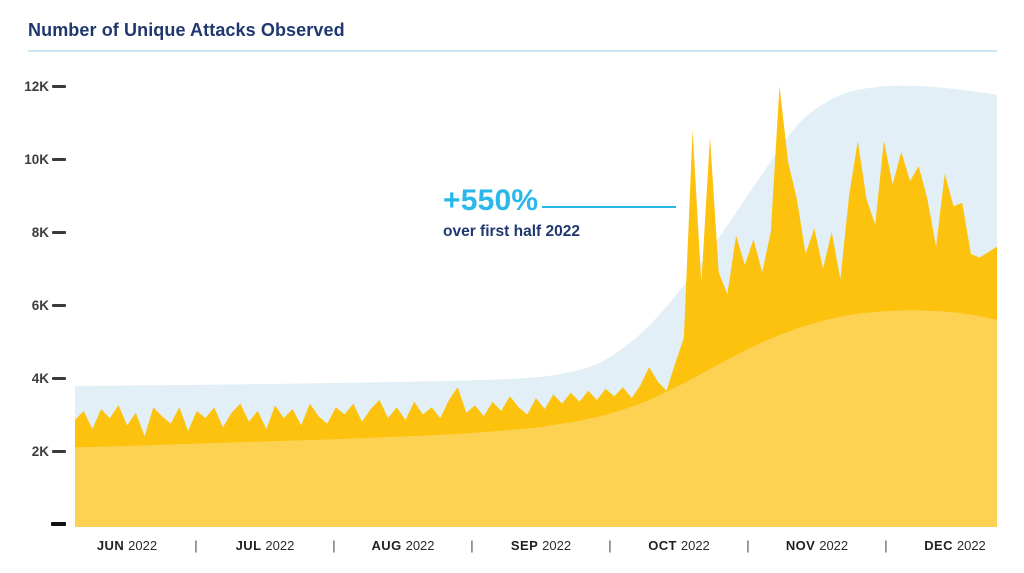 This screenshot has width=1024, height=573. I want to click on x-axis-label-sep: SEP 2022, so click(541, 545).